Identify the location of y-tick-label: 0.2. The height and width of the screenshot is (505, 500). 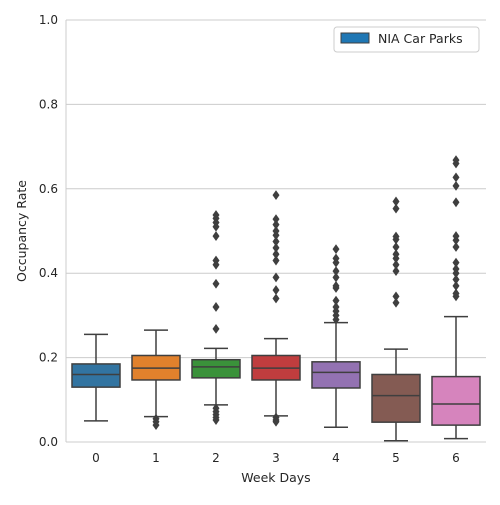
(48, 358).